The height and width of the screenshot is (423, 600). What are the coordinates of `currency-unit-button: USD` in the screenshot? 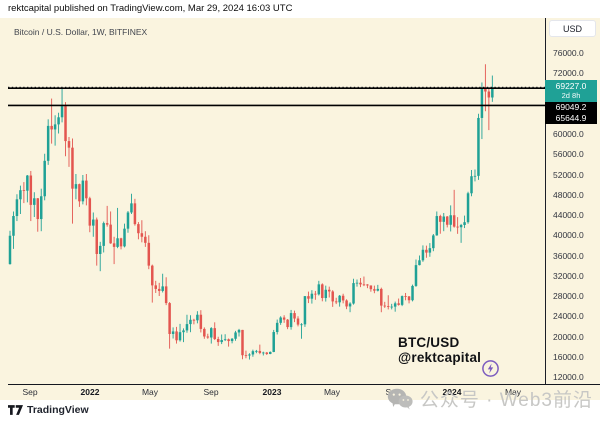 It's located at (572, 28).